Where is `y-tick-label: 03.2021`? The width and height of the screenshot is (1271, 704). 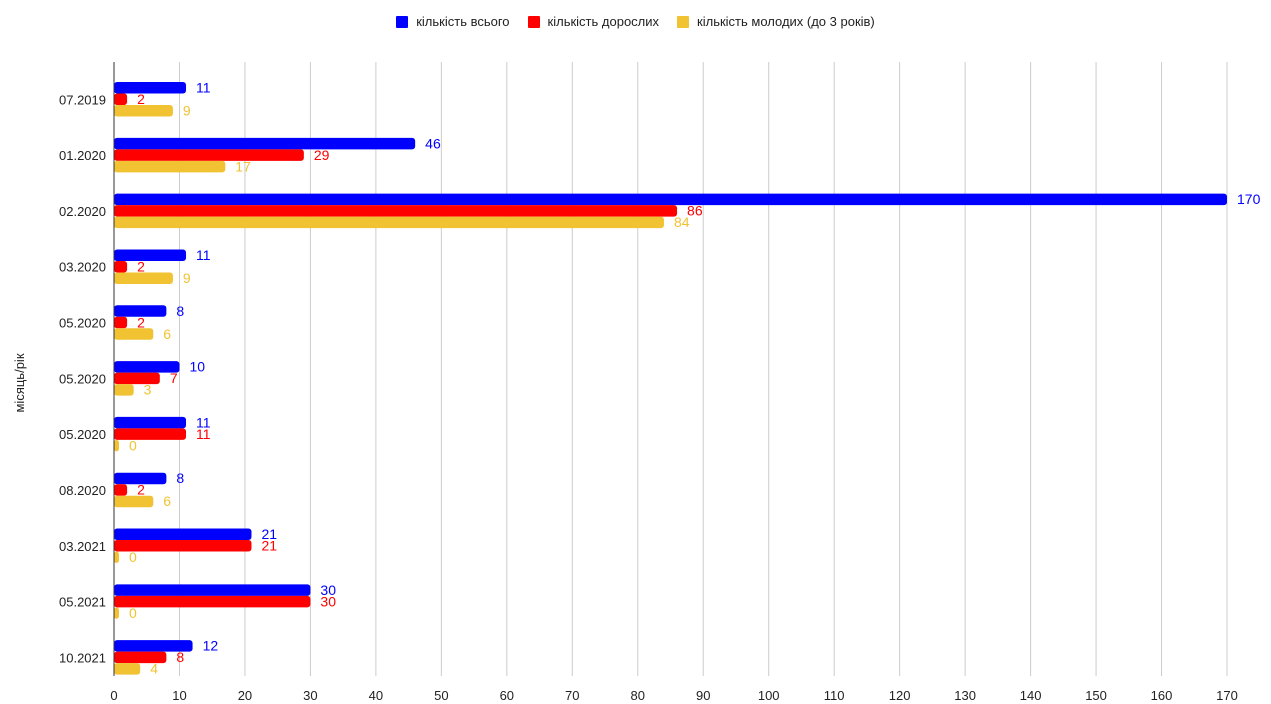 y-tick-label: 03.2021 is located at coordinates (82, 546).